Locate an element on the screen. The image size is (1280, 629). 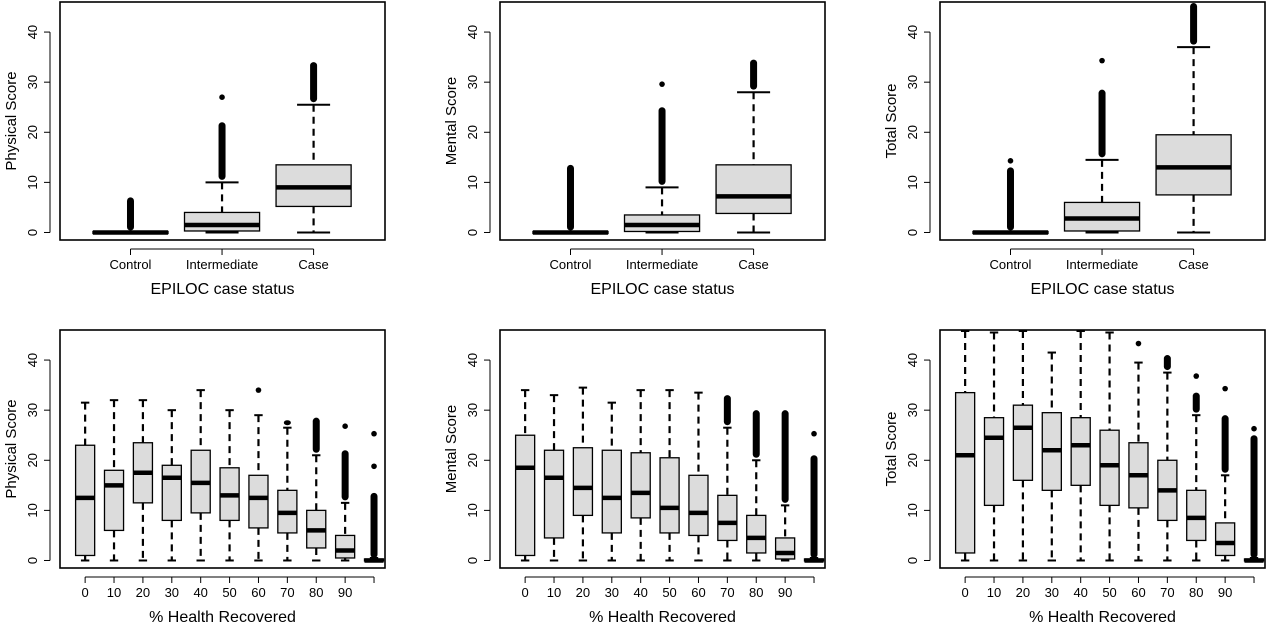
y-axis-label: Mental Score is located at coordinates (451, 449).